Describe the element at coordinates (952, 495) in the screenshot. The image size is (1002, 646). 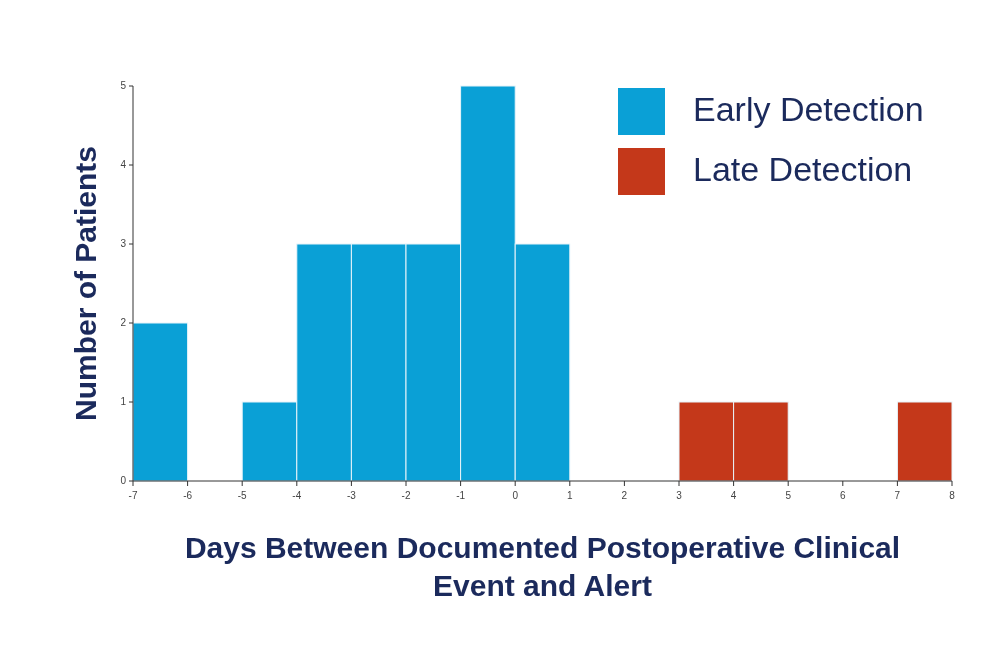
I see `x-tick-label: 8` at that location.